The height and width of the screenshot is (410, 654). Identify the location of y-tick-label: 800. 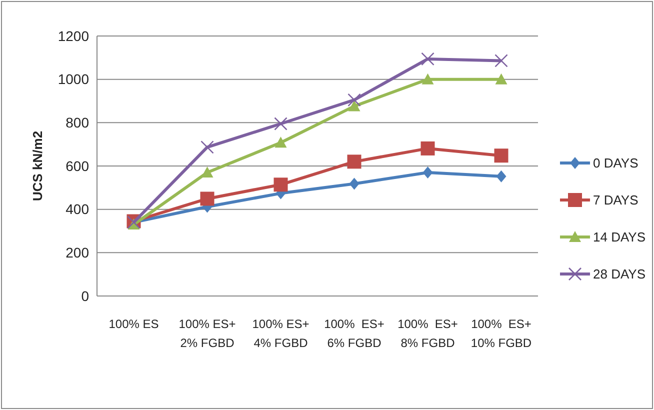
(78, 122).